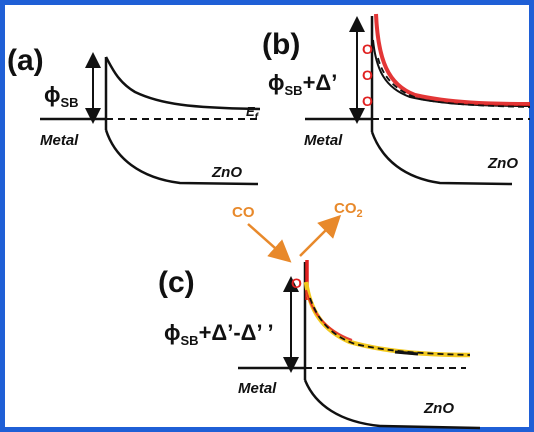  I want to click on panel-c-band-tick, so click(406, 353).